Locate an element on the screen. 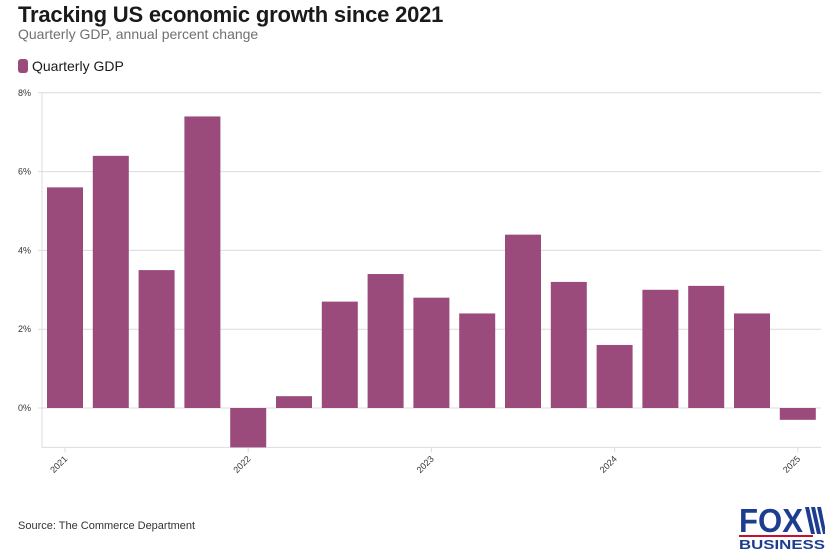  x-tick-label: 2022 is located at coordinates (241, 464).